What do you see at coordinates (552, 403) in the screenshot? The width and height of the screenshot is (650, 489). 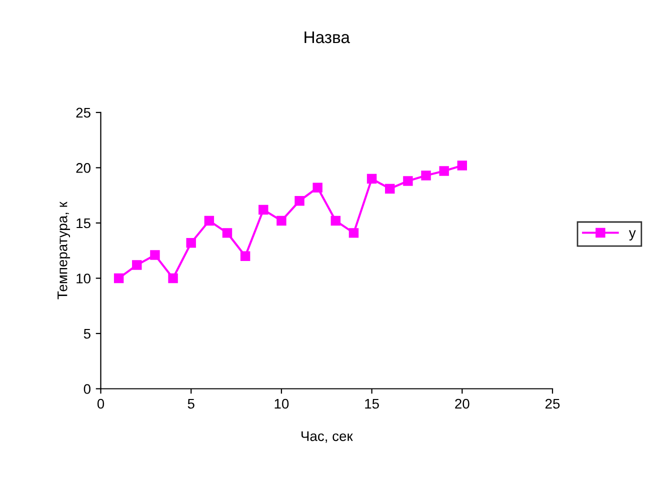 I see `x-tick-label: 25` at bounding box center [552, 403].